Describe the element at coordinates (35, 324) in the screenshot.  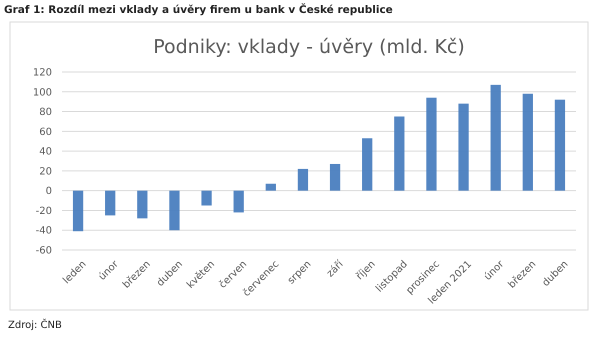
I see `text: Zdroj: ČNB` at that location.